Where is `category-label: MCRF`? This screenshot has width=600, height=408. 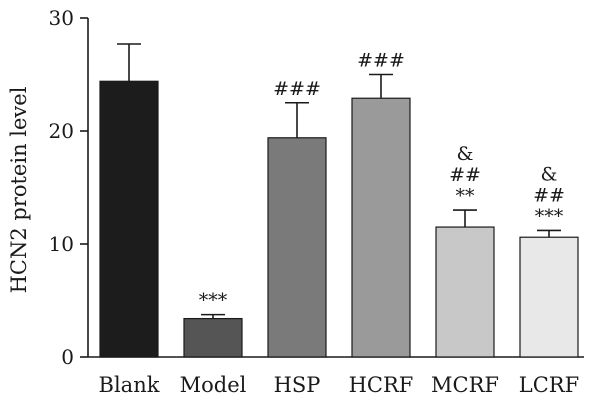 category-label: MCRF is located at coordinates (465, 385).